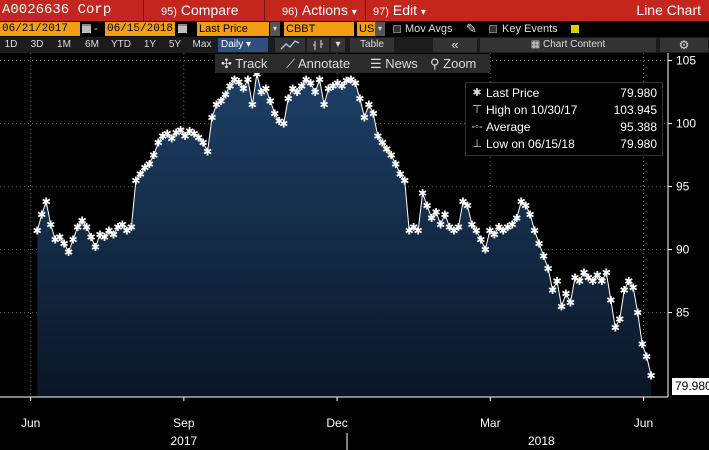 The image size is (709, 450). I want to click on bar-chart-icon, so click(318, 45).